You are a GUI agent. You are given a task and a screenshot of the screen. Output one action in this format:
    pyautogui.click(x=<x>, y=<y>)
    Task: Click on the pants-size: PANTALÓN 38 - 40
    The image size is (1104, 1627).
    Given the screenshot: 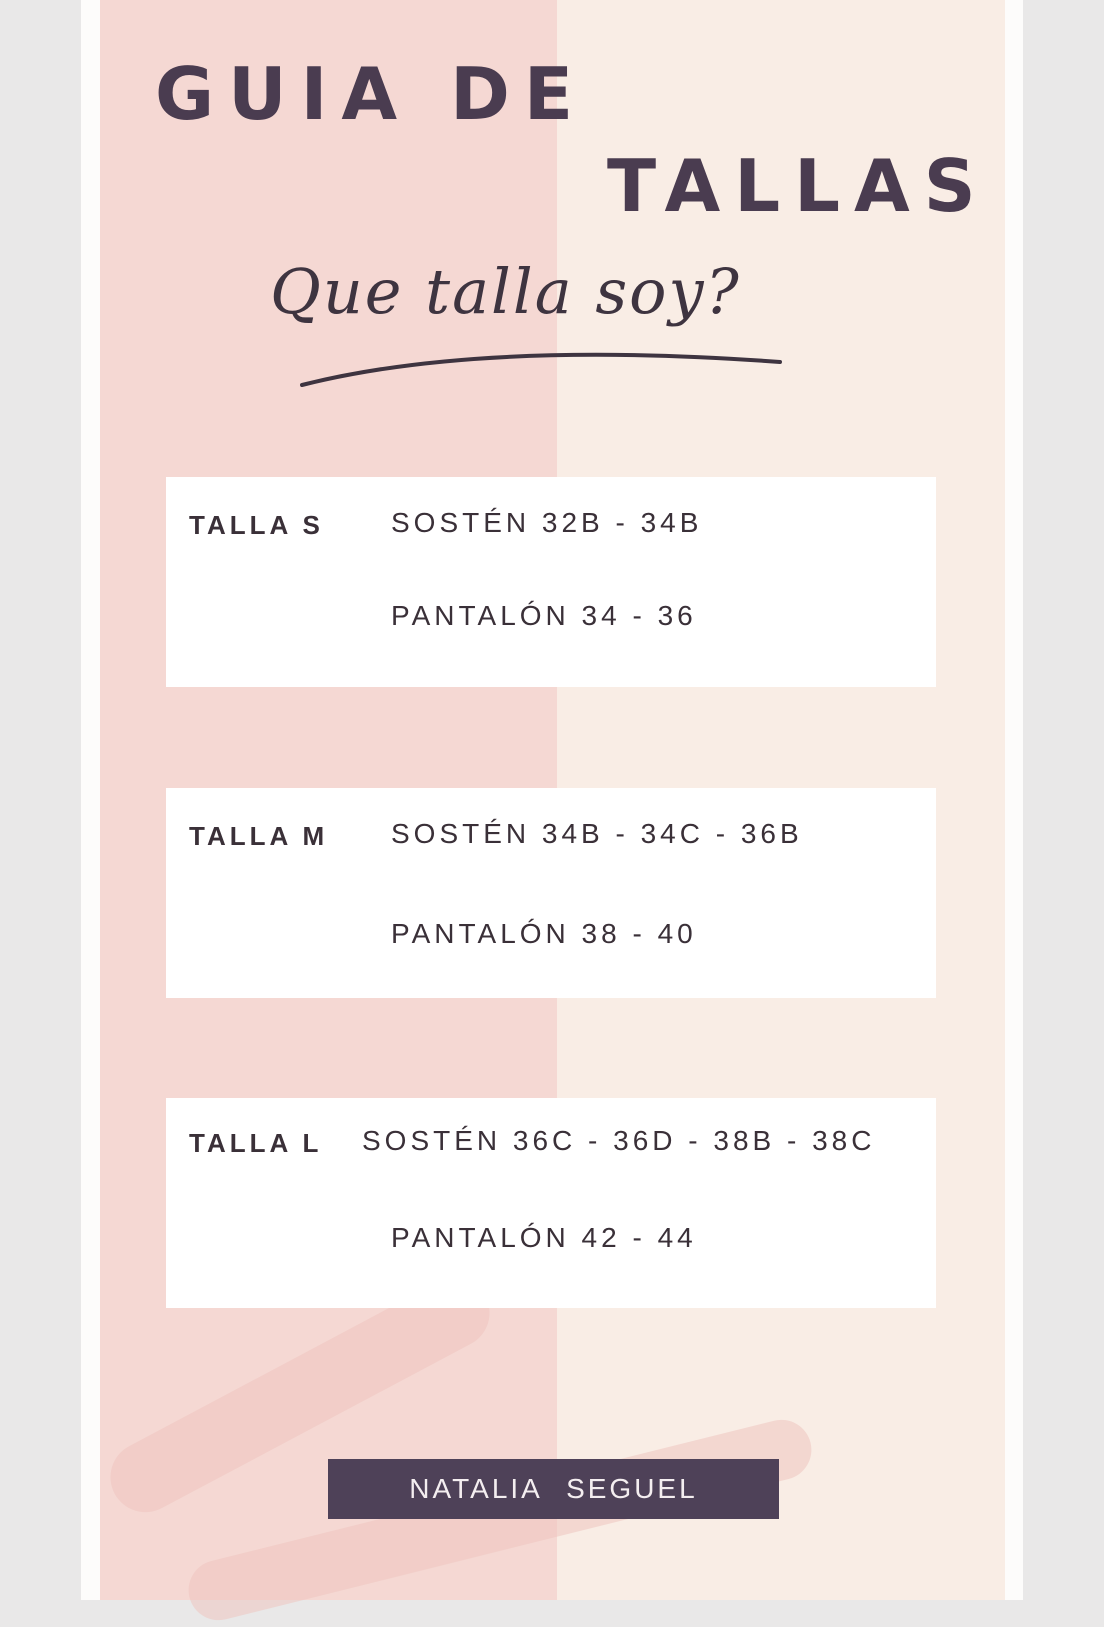 What is the action you would take?
    pyautogui.click(x=544, y=933)
    